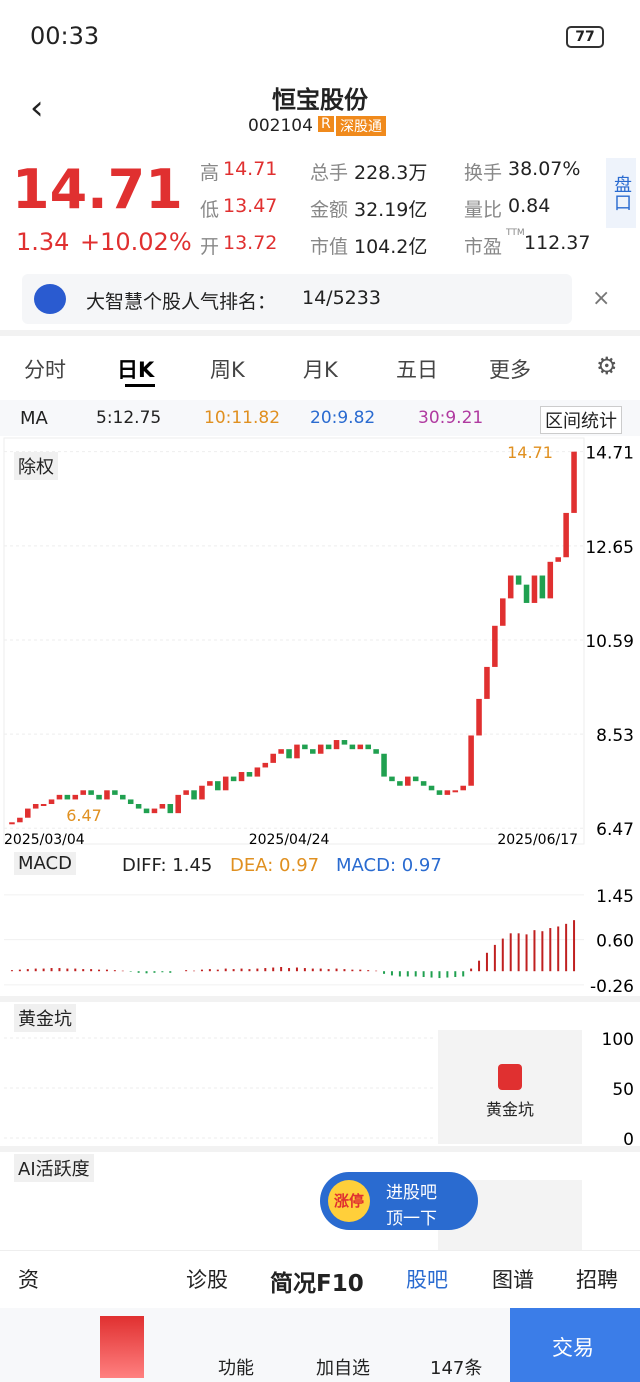 The height and width of the screenshot is (1382, 640). I want to click on bottom-tab: 资, so click(28, 1280).